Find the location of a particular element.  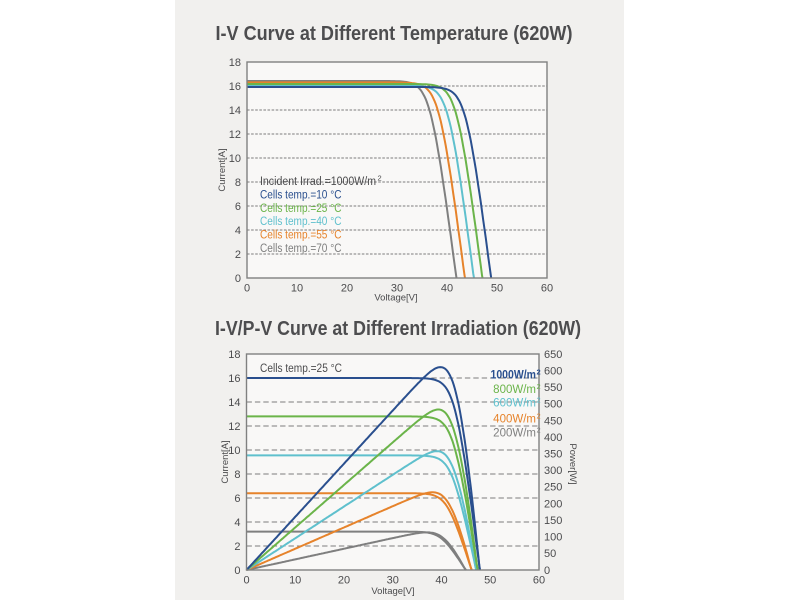

svg-text: 400W/m is located at coordinates (514, 420).